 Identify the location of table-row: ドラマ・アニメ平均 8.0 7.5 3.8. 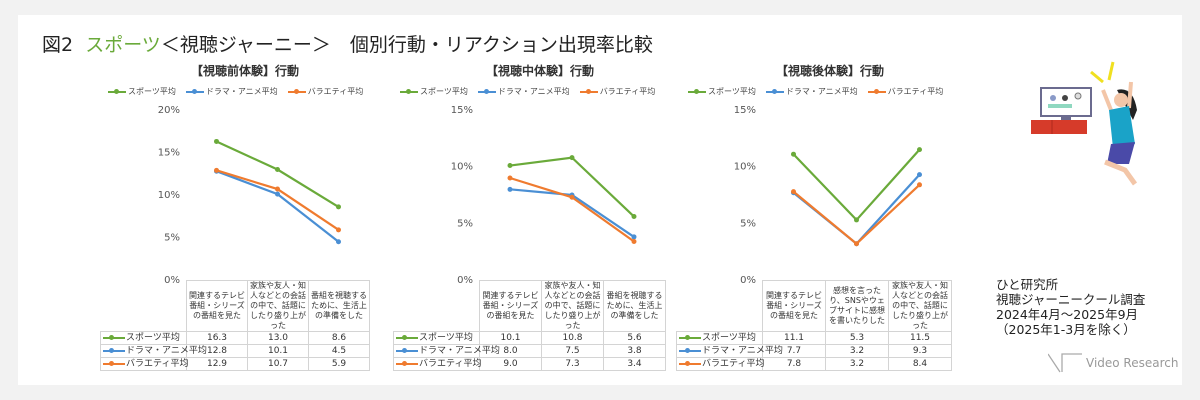
(529, 351).